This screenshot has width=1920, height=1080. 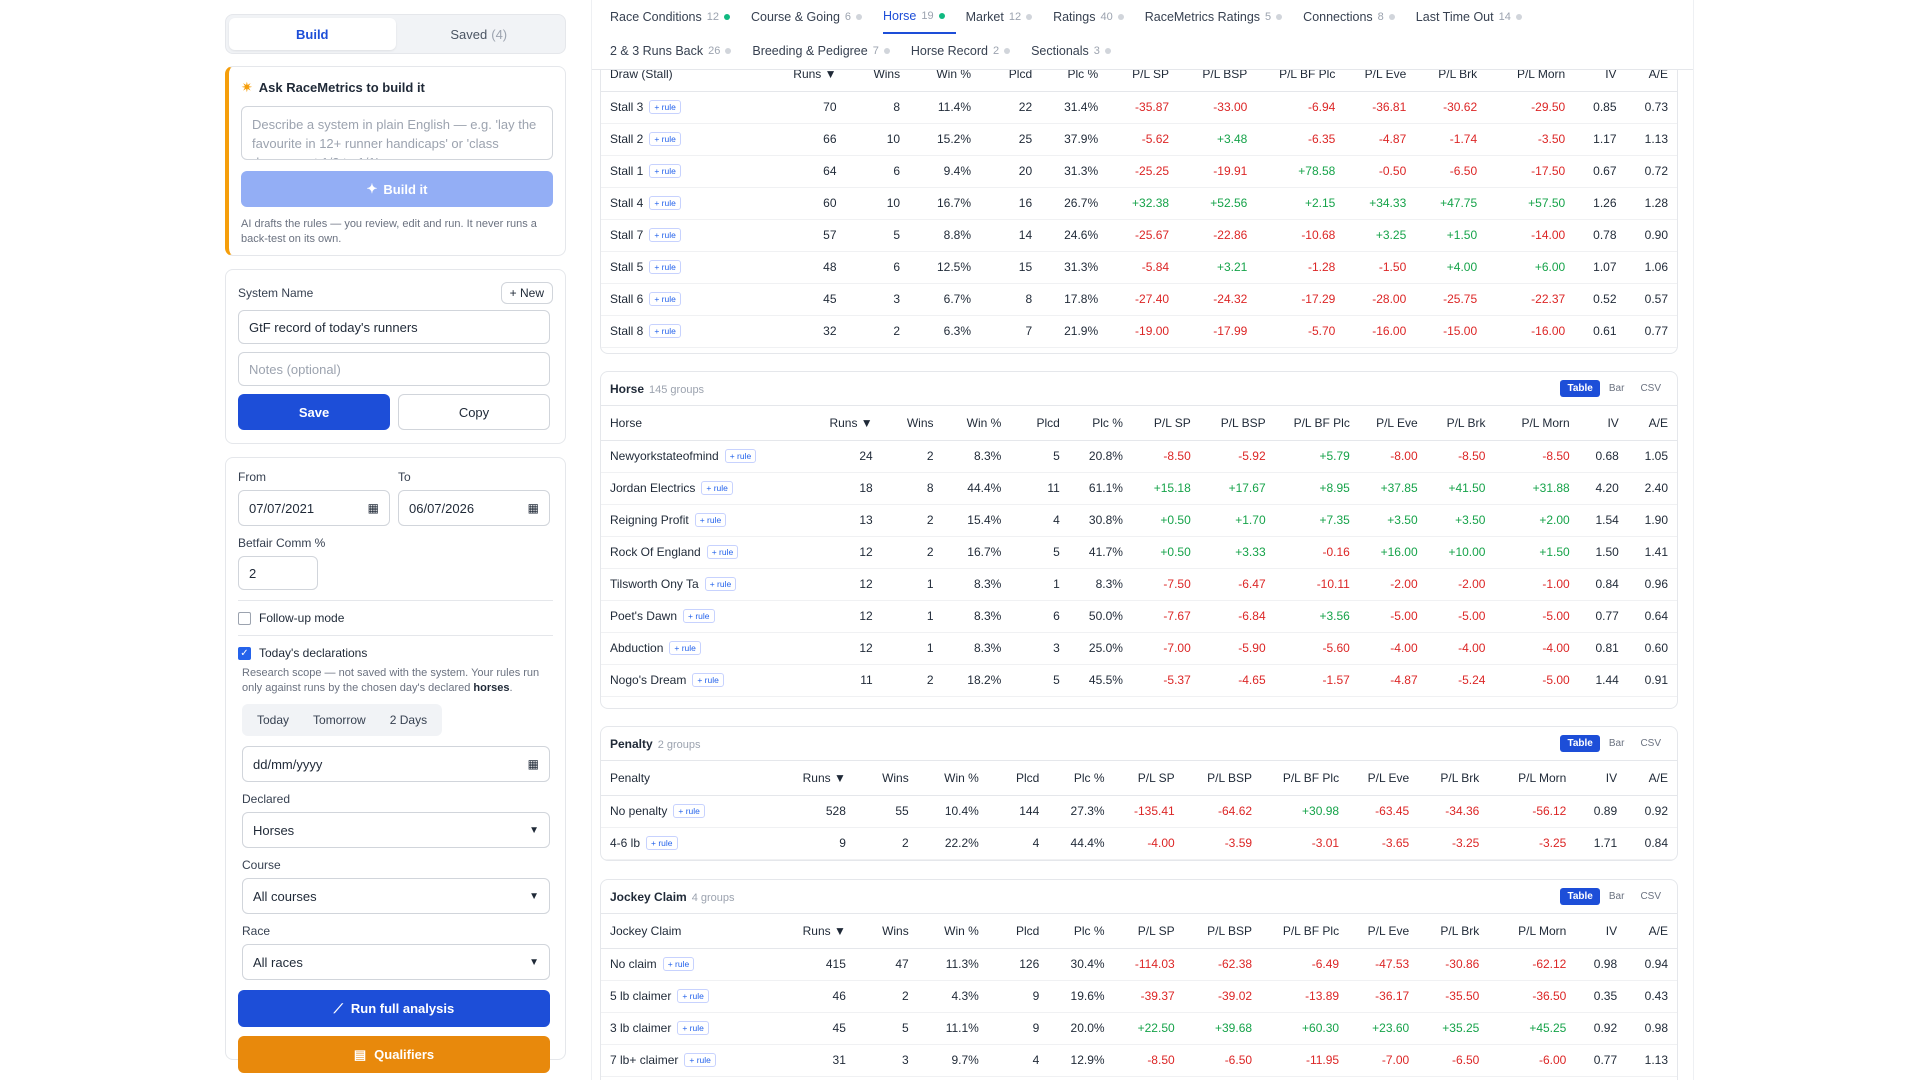 What do you see at coordinates (312, 34) in the screenshot?
I see `build-tab: Build` at bounding box center [312, 34].